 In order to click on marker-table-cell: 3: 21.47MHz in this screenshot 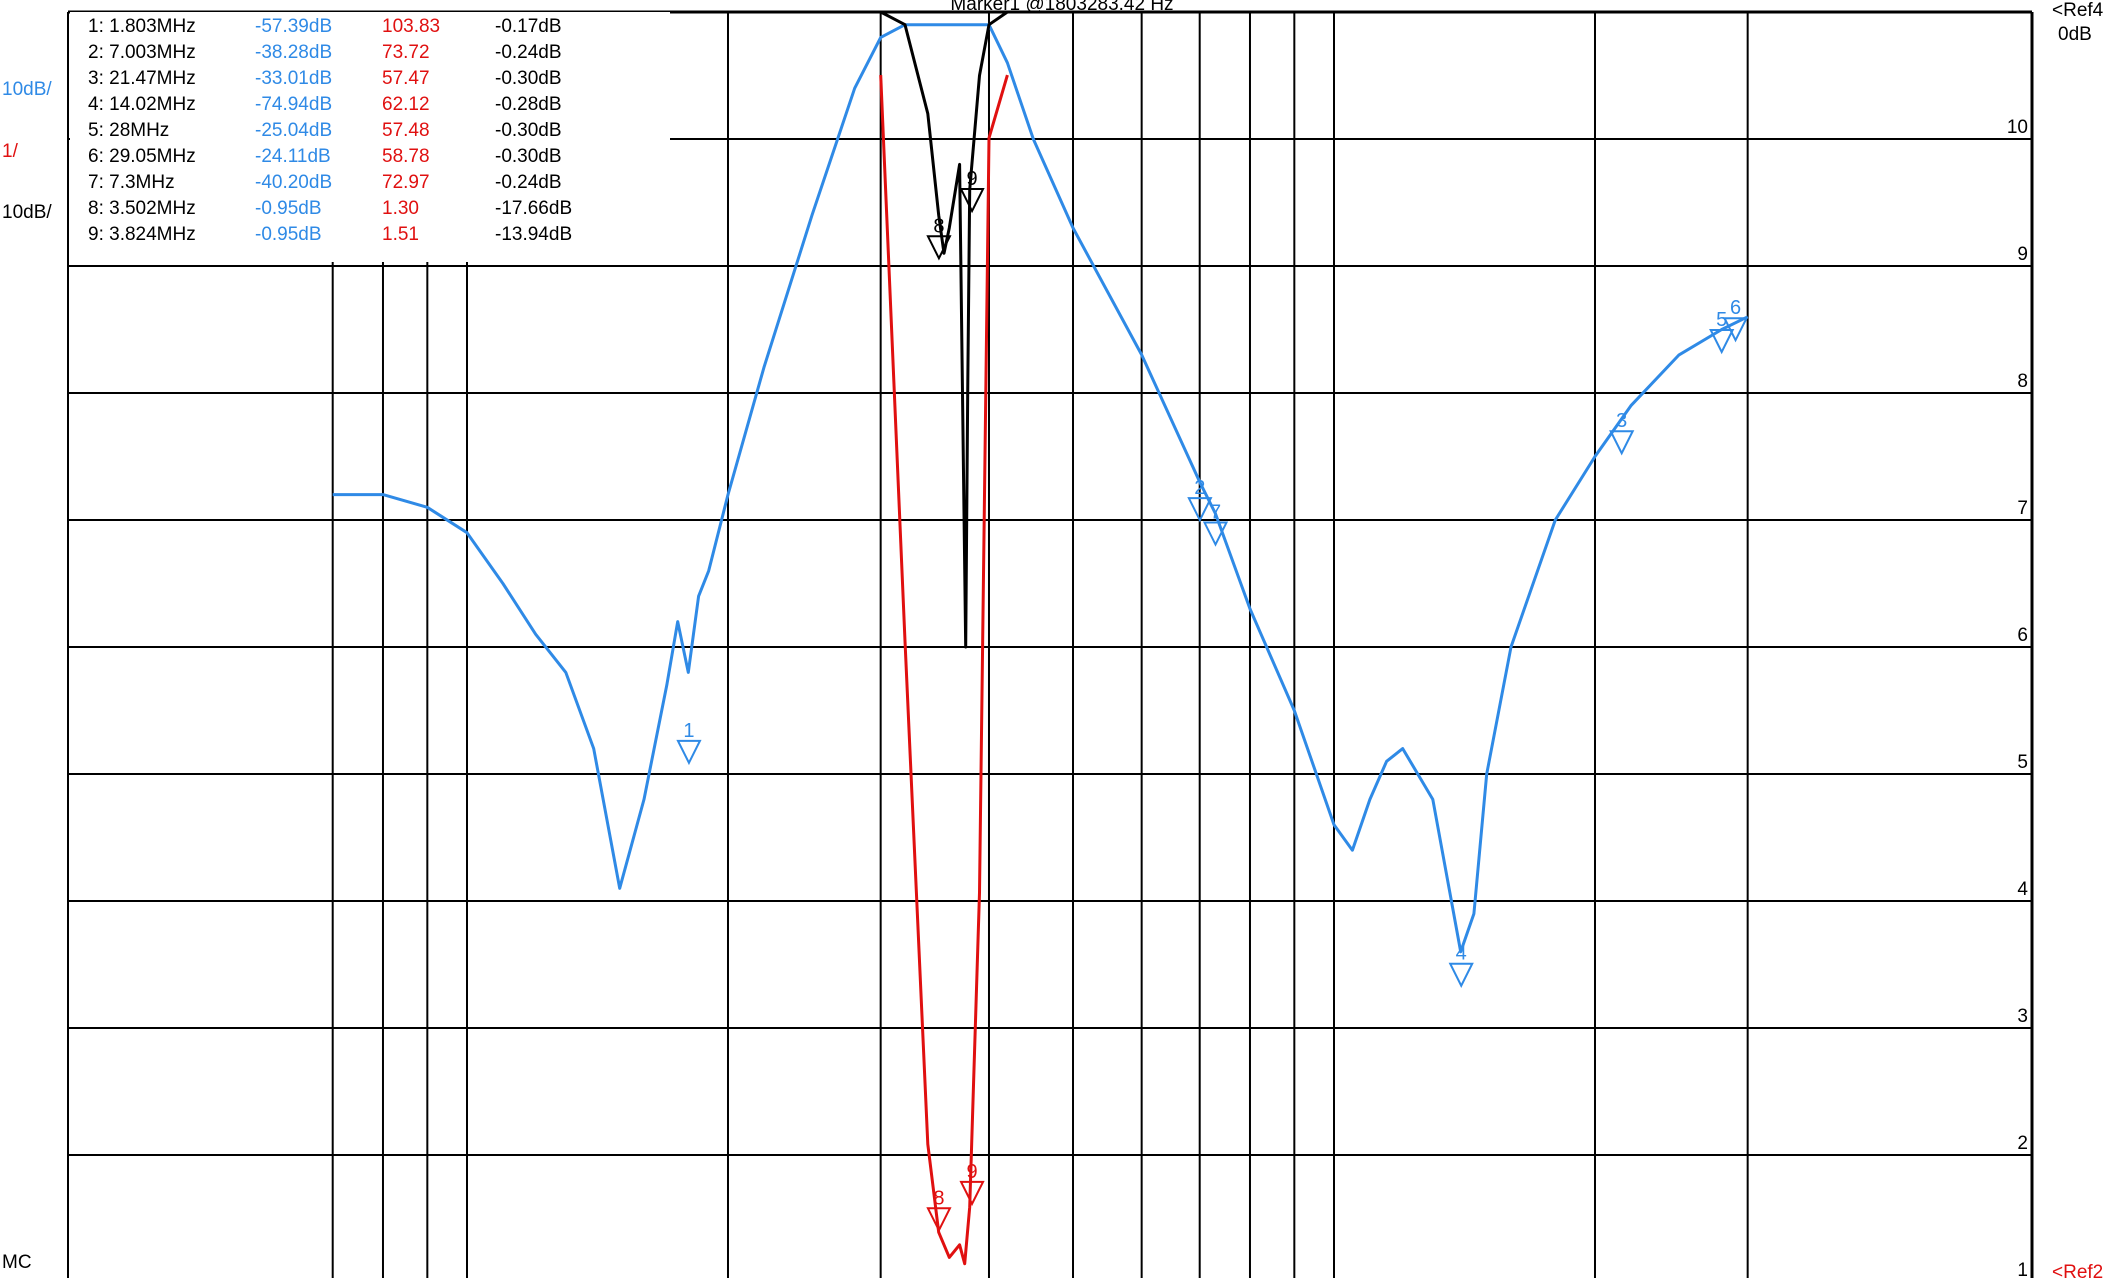, I will do `click(142, 78)`.